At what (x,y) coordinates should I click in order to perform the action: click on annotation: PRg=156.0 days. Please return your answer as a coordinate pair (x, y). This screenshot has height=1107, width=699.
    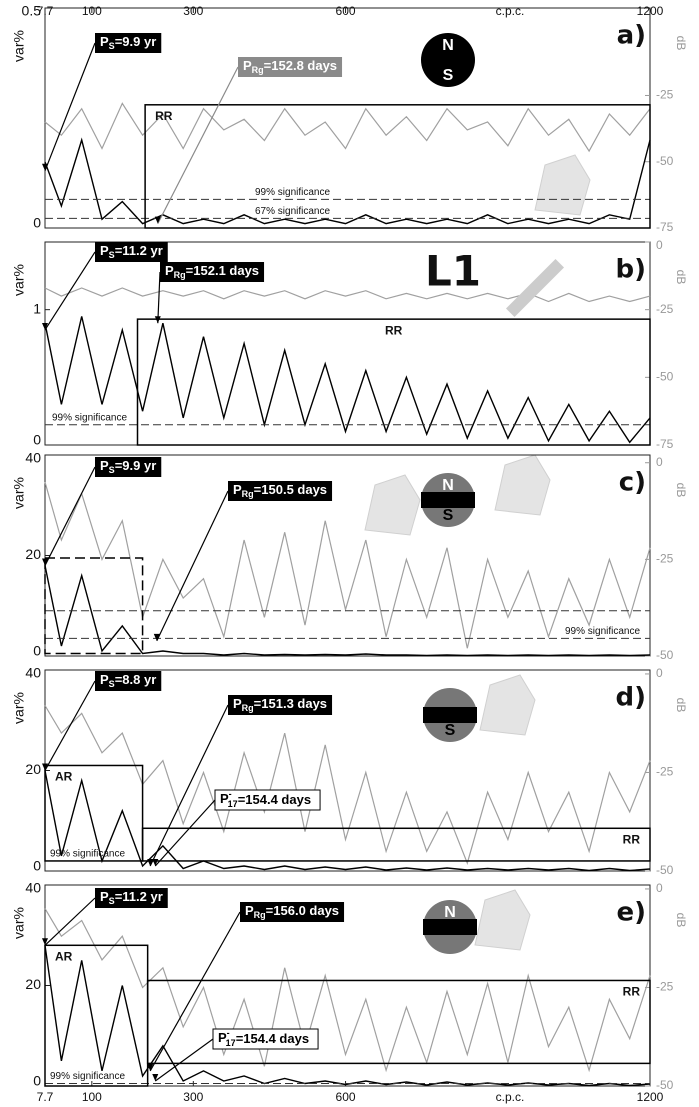
    Looking at the image, I should click on (292, 911).